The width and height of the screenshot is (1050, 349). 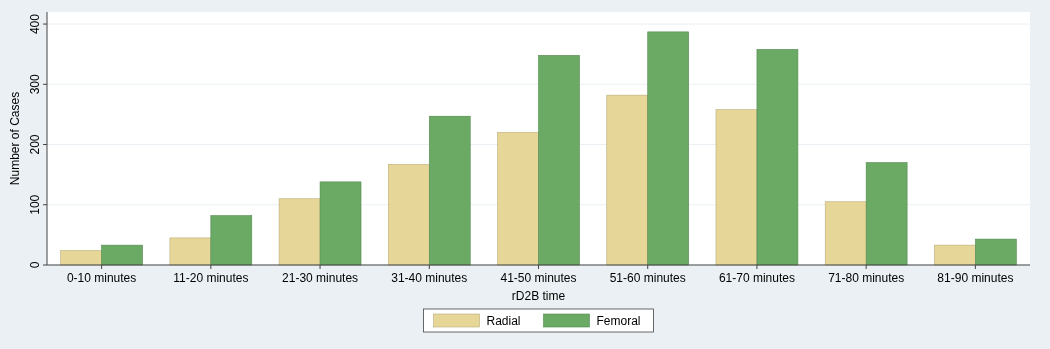 I want to click on y-tick-label: 100, so click(x=35, y=204).